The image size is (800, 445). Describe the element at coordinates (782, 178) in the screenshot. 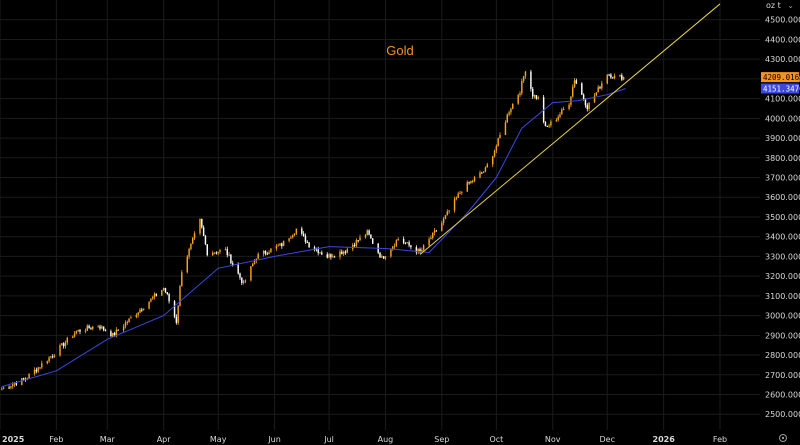

I see `y-tick-label: 3700.0000` at that location.